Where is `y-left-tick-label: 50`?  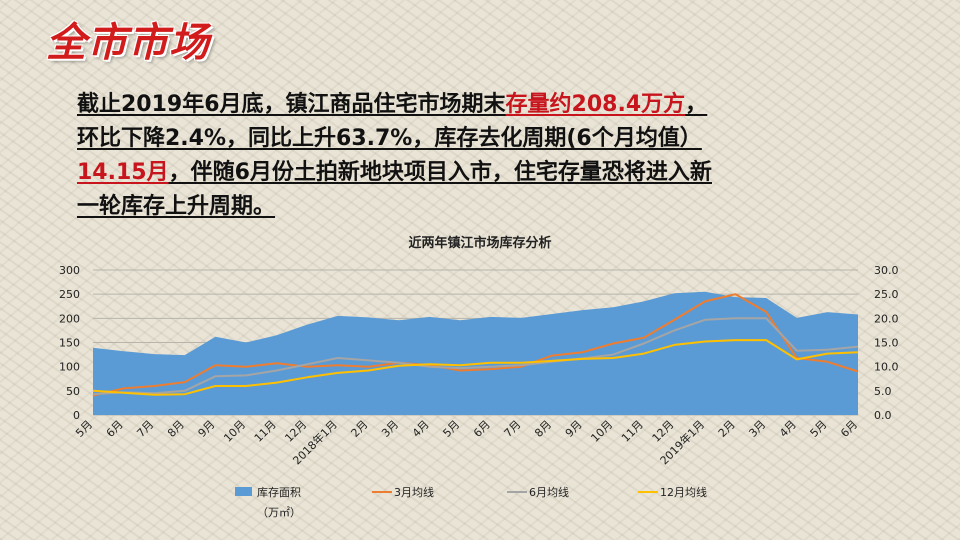
y-left-tick-label: 50 is located at coordinates (73, 391).